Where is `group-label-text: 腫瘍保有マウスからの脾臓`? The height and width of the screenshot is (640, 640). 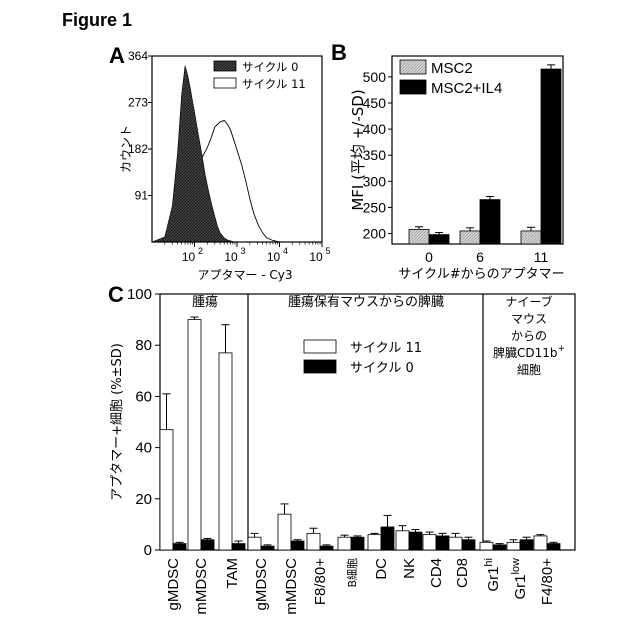 group-label-text: 腫瘍保有マウスからの脾臓 is located at coordinates (366, 302).